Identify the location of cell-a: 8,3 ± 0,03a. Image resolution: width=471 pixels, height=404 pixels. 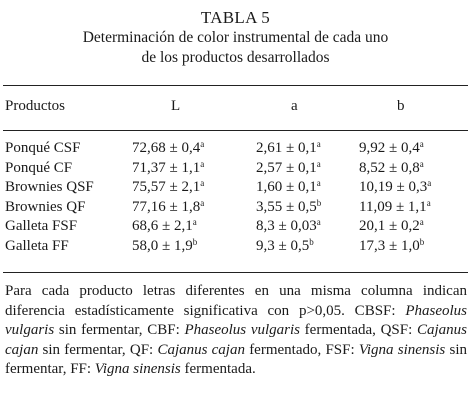
(288, 227).